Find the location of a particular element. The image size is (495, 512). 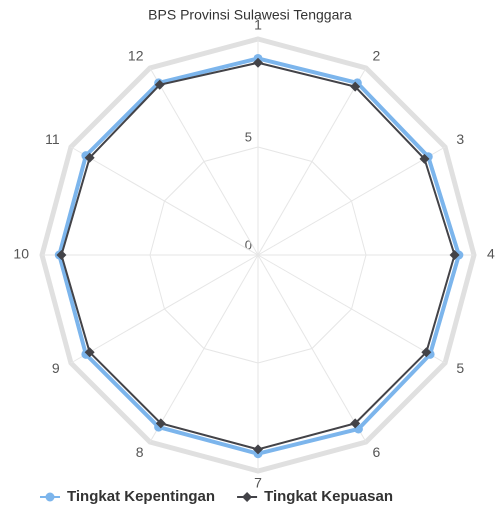

y-tick-label: 5 is located at coordinates (248, 136).